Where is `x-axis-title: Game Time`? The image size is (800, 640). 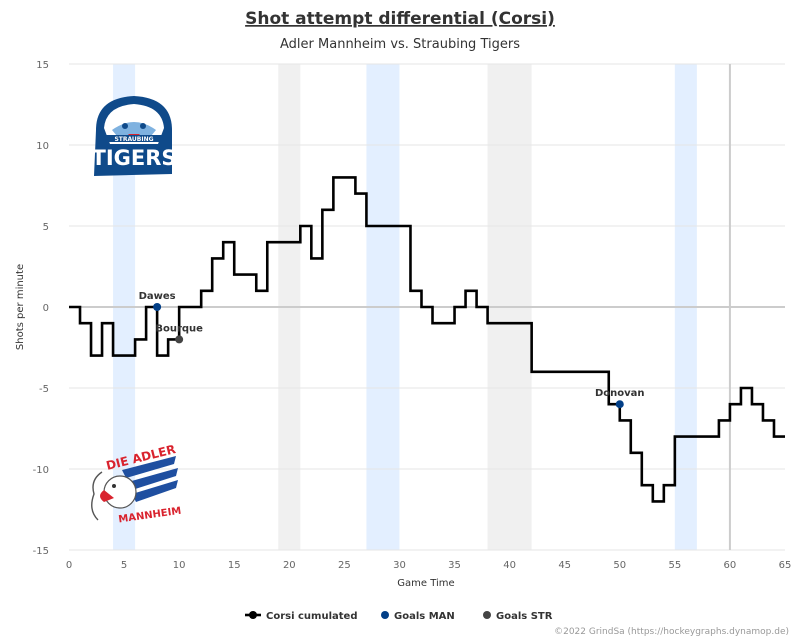 x-axis-title: Game Time is located at coordinates (425, 583).